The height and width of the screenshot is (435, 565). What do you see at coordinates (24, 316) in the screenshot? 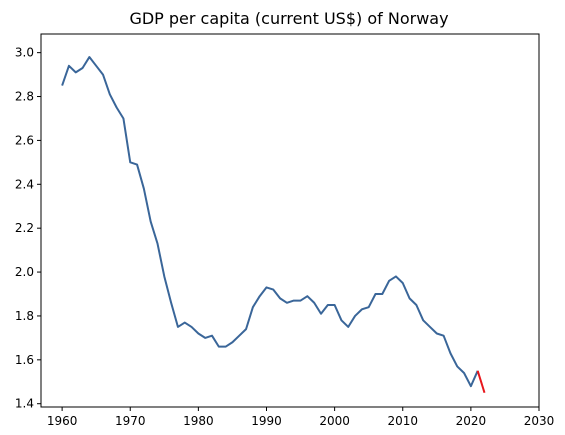
I see `y-tick-label: 1.8` at bounding box center [24, 316].